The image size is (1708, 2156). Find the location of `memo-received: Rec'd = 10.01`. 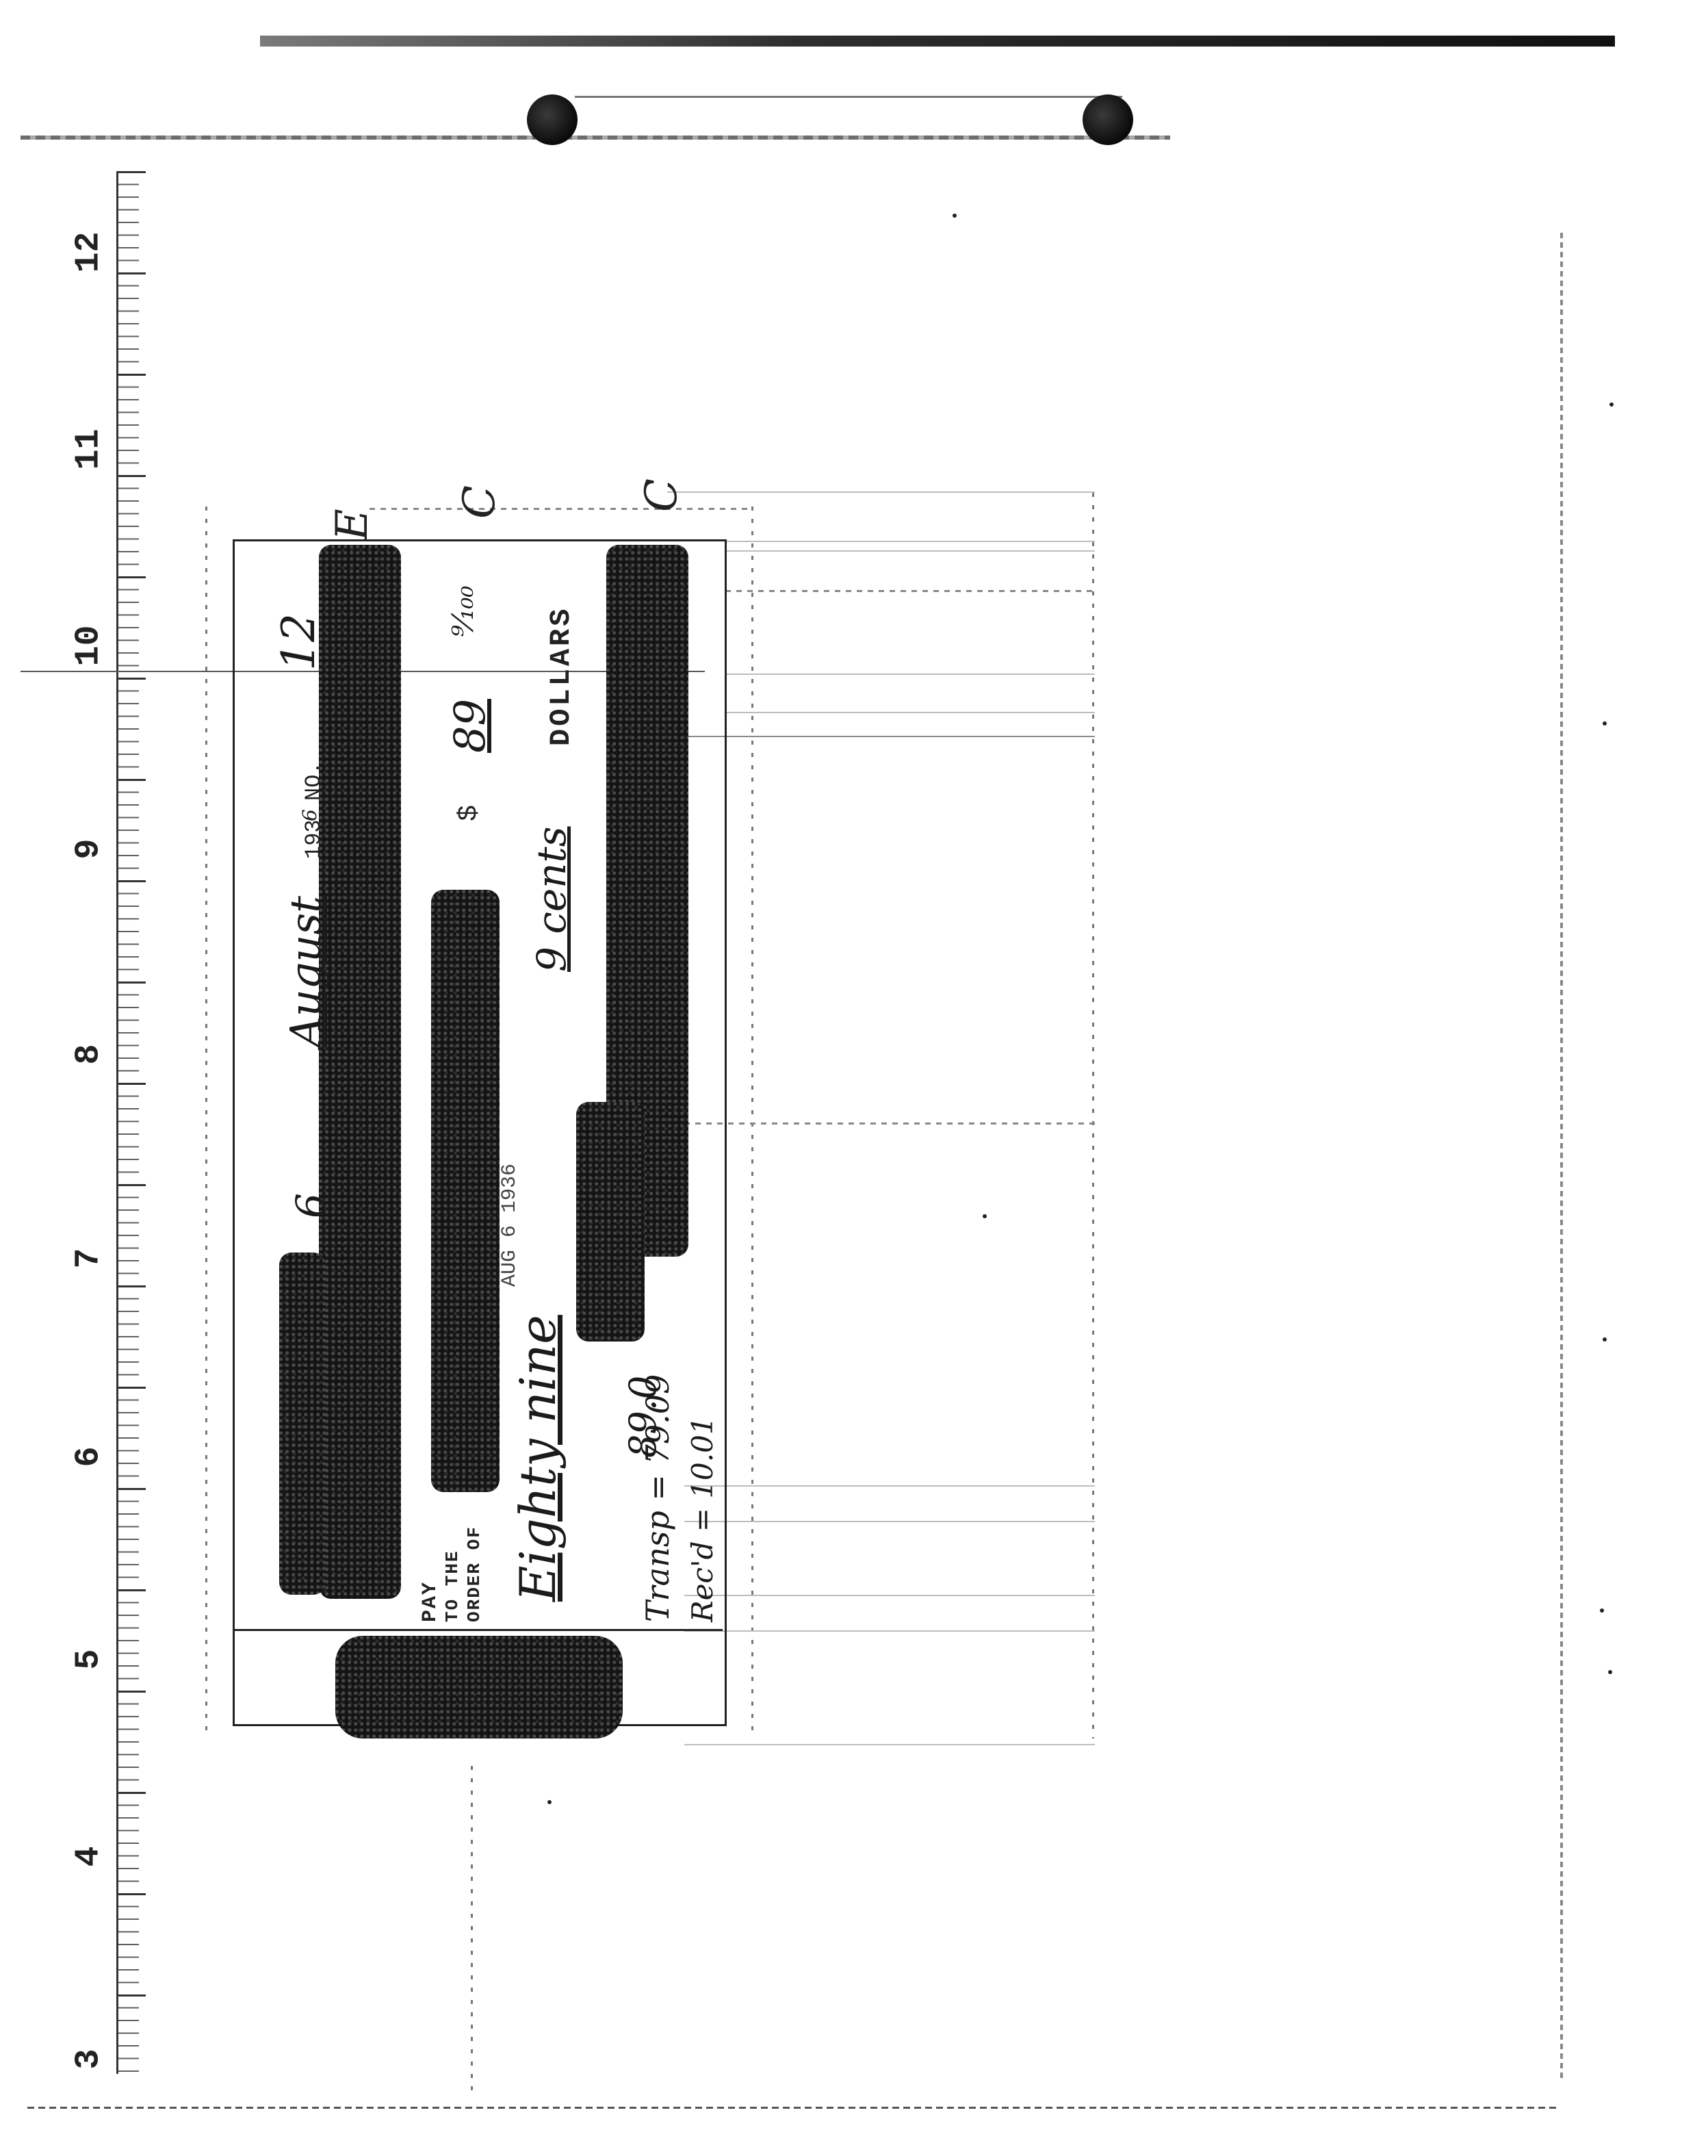

memo-received: Rec'd = 10.01 is located at coordinates (702, 1519).